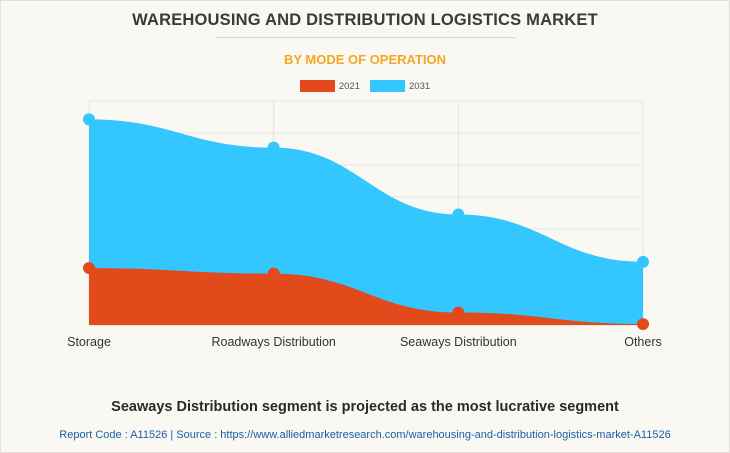  I want to click on category-label: Storage, so click(89, 342).